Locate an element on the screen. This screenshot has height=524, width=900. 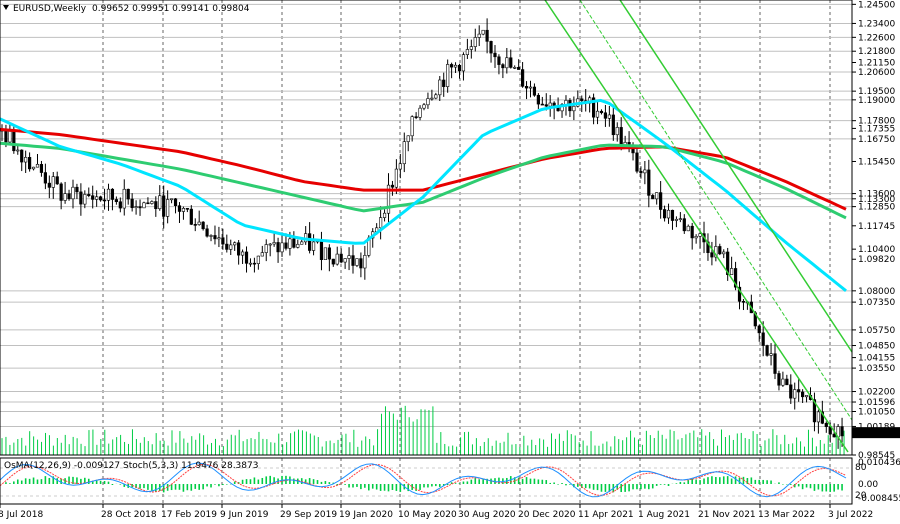
y-tick-label: 1.23400 is located at coordinates (876, 24).